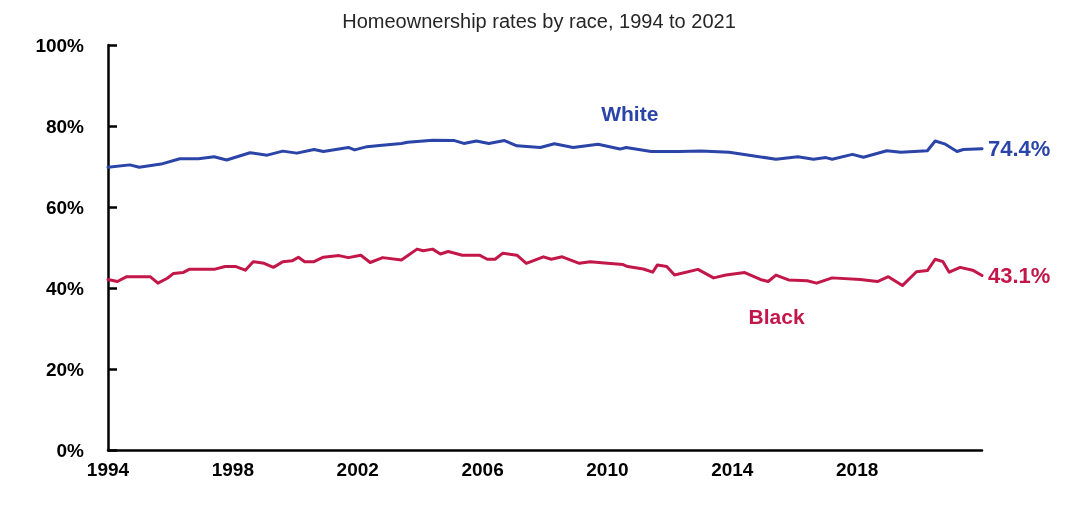  I want to click on x-tick-label: 2018, so click(857, 469).